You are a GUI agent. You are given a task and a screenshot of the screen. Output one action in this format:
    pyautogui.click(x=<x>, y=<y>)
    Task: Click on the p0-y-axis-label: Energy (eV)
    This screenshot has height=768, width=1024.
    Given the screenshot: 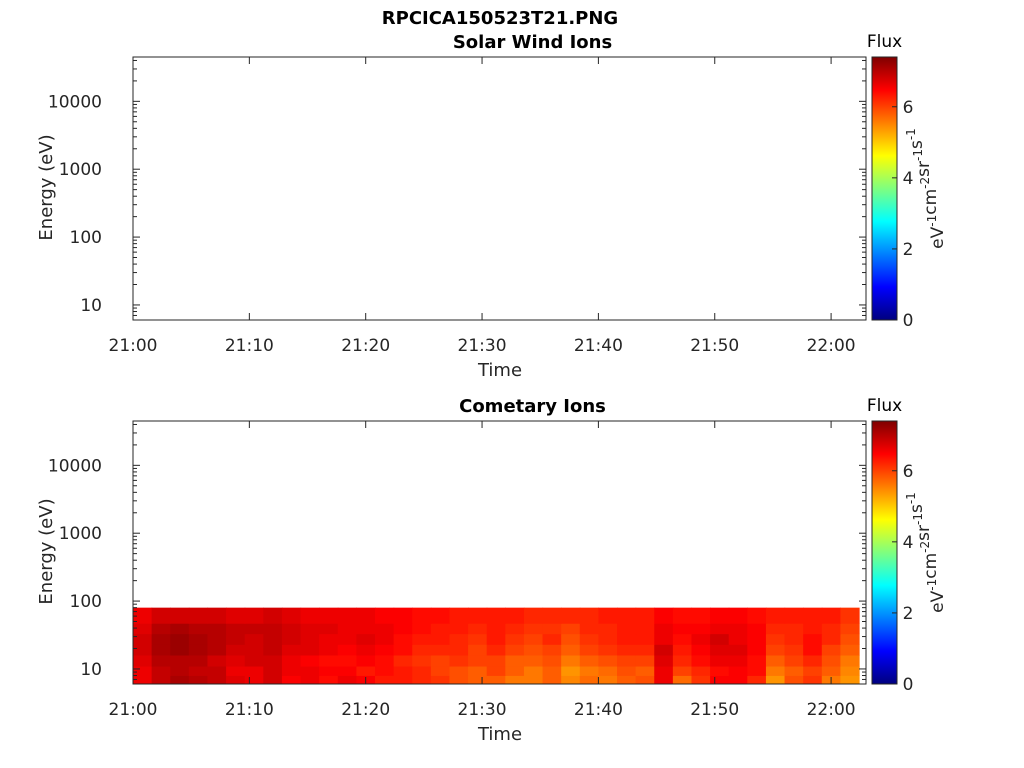 What is the action you would take?
    pyautogui.click(x=46, y=187)
    